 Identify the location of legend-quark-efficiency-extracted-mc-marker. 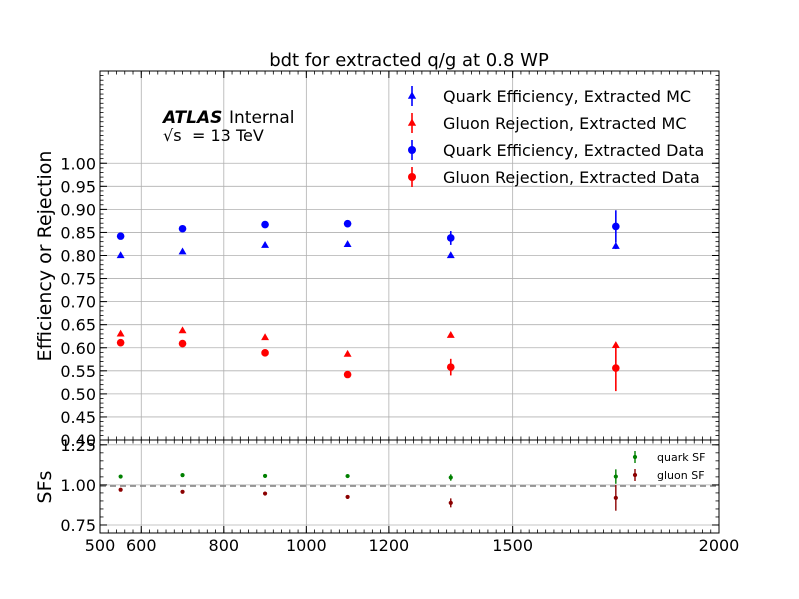
(412, 95).